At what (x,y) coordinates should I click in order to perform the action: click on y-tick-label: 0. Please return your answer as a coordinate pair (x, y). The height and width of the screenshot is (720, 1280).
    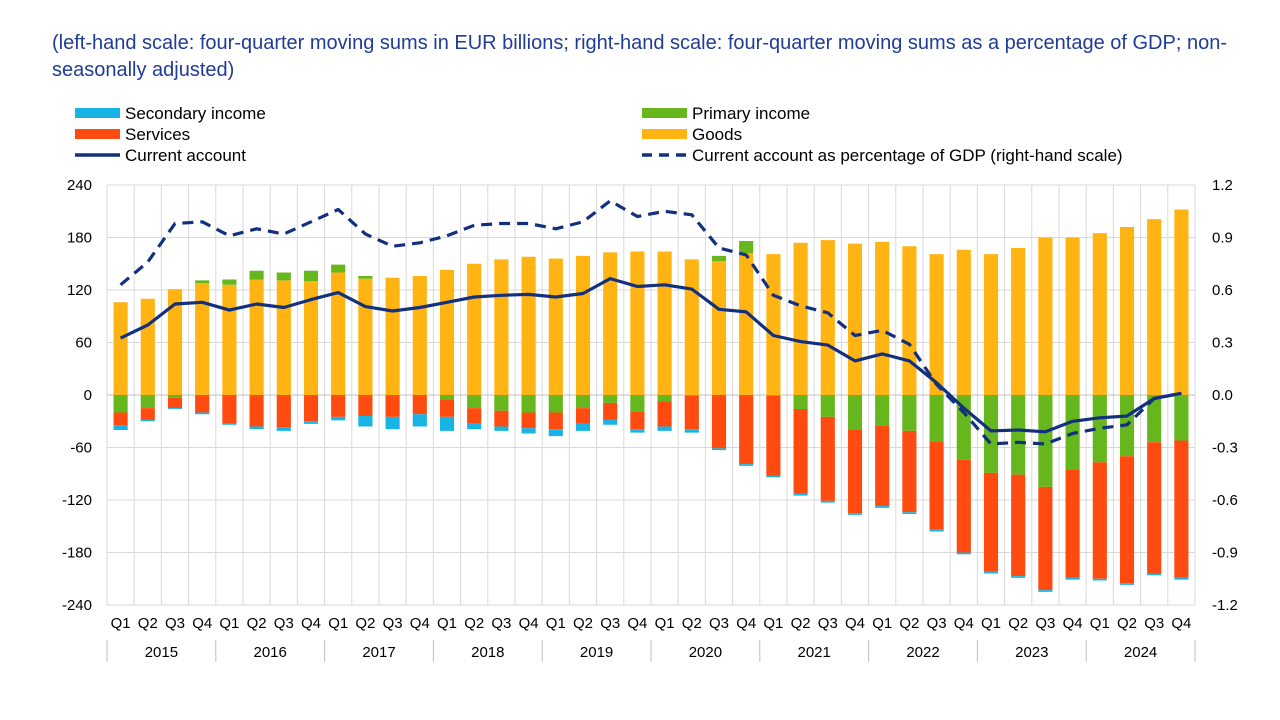
    Looking at the image, I should click on (88, 395).